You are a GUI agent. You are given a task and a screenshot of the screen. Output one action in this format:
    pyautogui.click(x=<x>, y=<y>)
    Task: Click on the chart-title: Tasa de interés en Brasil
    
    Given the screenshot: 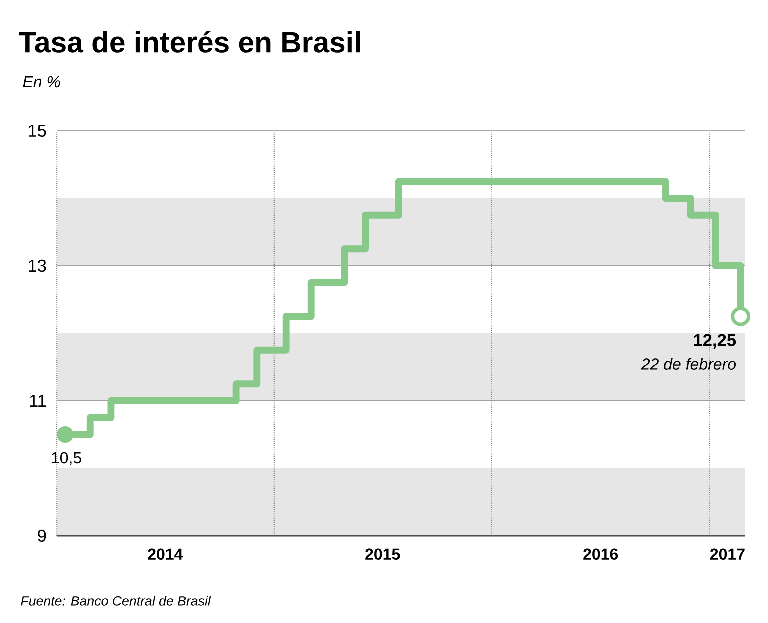 What is the action you would take?
    pyautogui.click(x=189, y=42)
    